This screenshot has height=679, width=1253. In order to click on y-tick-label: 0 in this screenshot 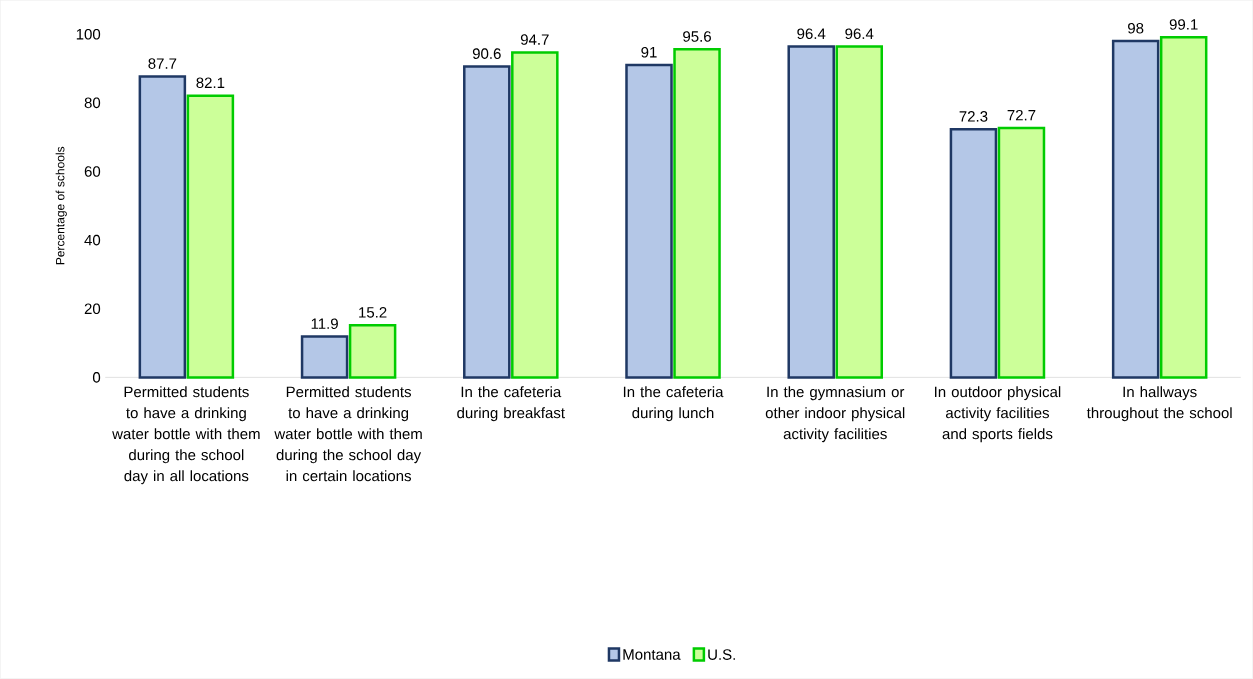, I will do `click(96, 377)`.